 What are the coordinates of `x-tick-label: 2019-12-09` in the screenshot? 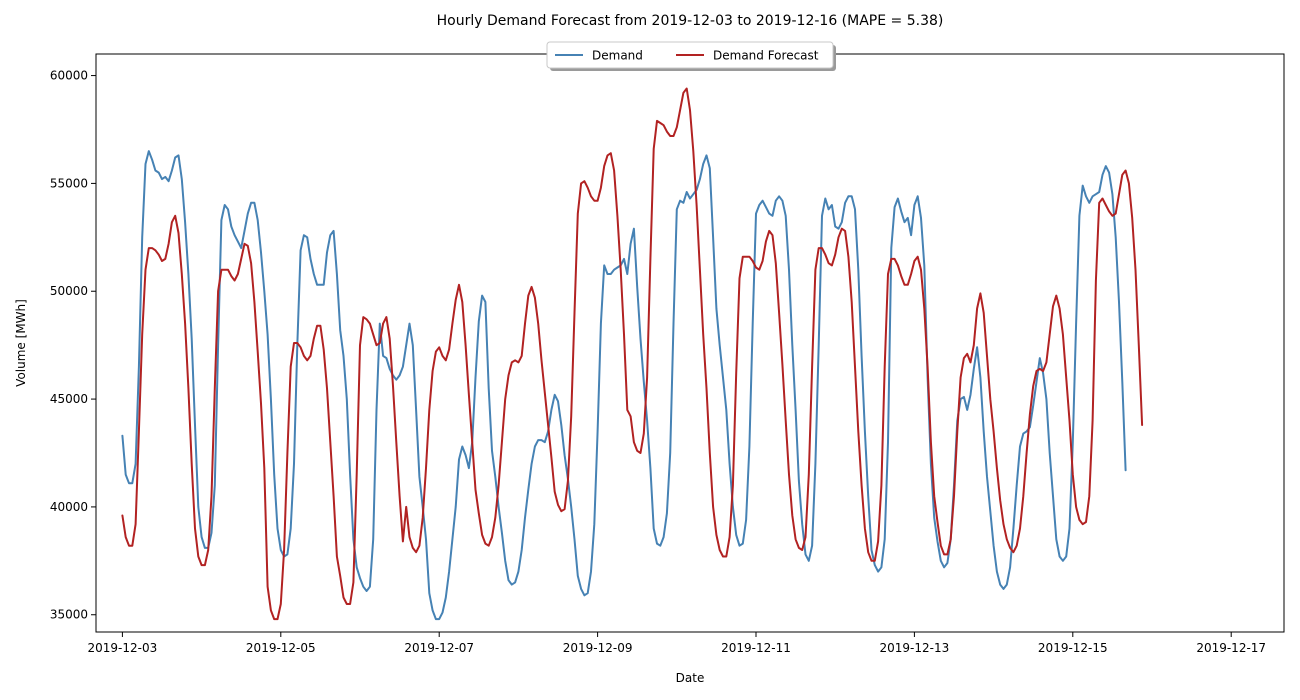 It's located at (598, 648).